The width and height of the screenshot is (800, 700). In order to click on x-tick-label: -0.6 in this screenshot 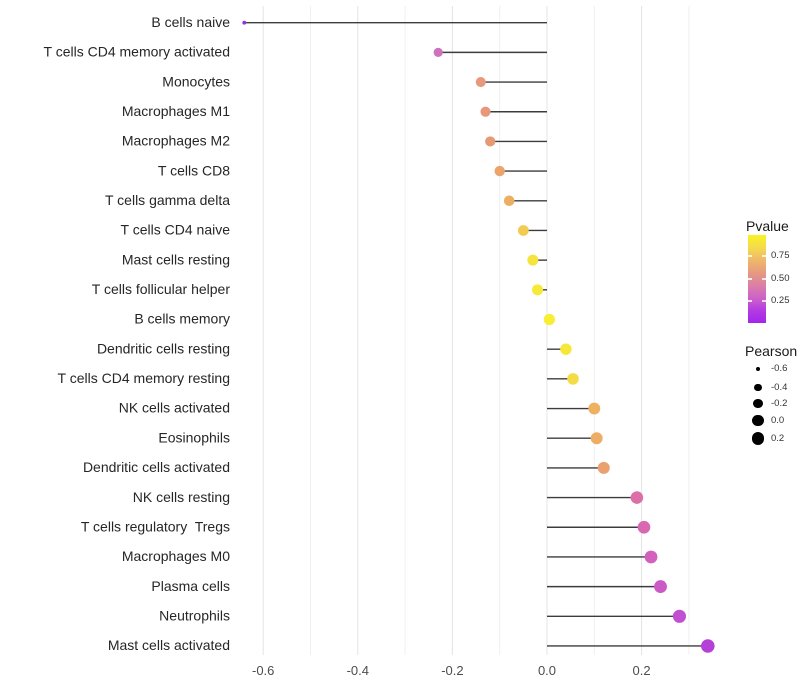, I will do `click(263, 670)`.